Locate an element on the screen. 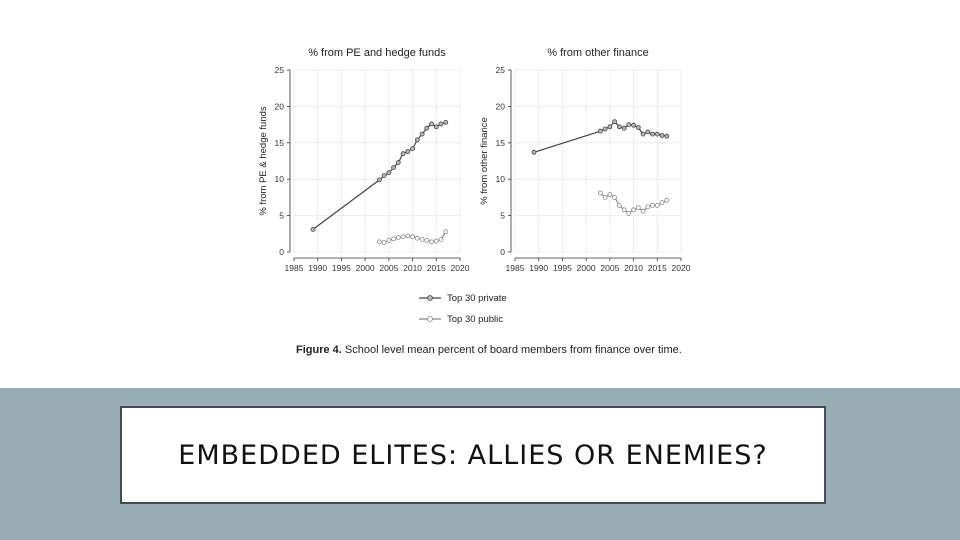  y-tick-label: 0 is located at coordinates (281, 252).